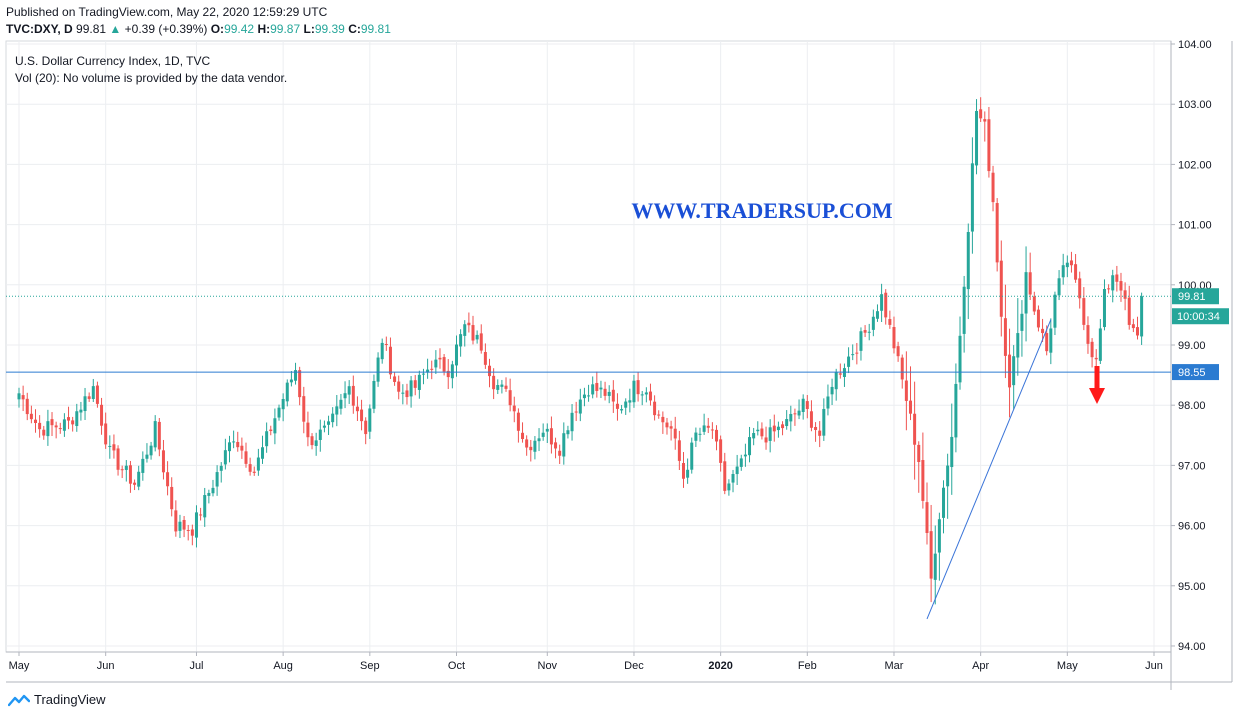  I want to click on close-value: 99.81, so click(375, 29).